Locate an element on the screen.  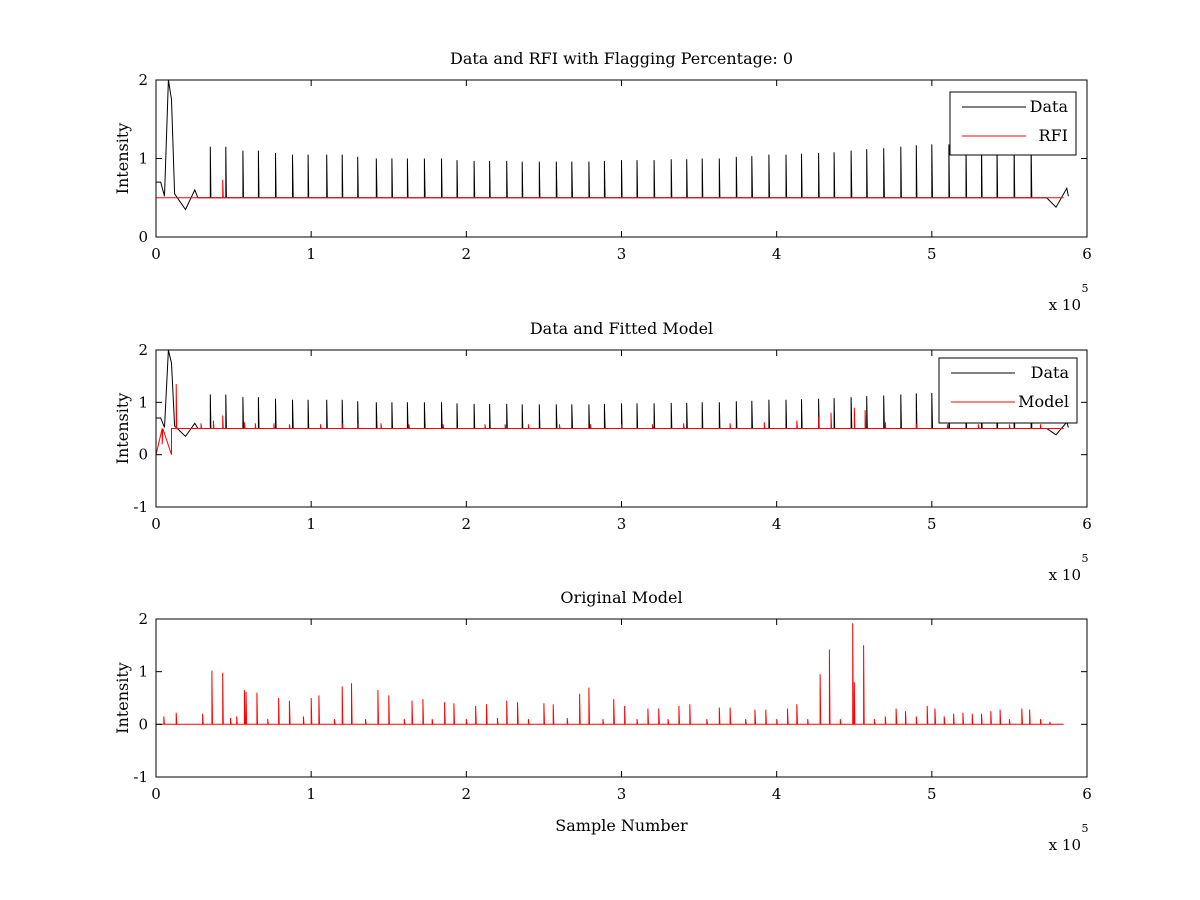
legend: Data Model is located at coordinates (1008, 390).